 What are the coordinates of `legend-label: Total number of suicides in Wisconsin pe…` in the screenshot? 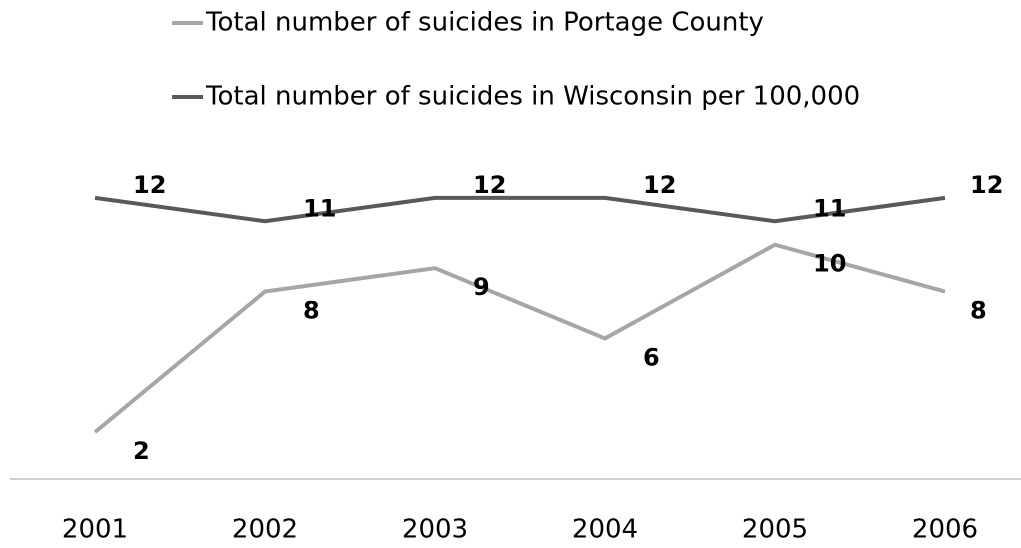 It's located at (532, 97).